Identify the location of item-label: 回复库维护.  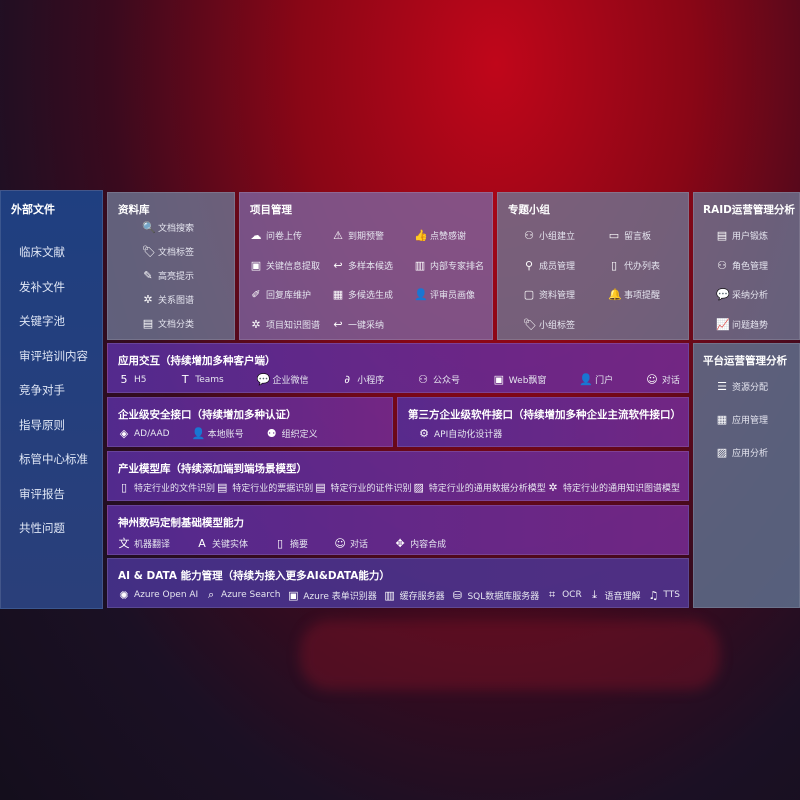
(289, 296).